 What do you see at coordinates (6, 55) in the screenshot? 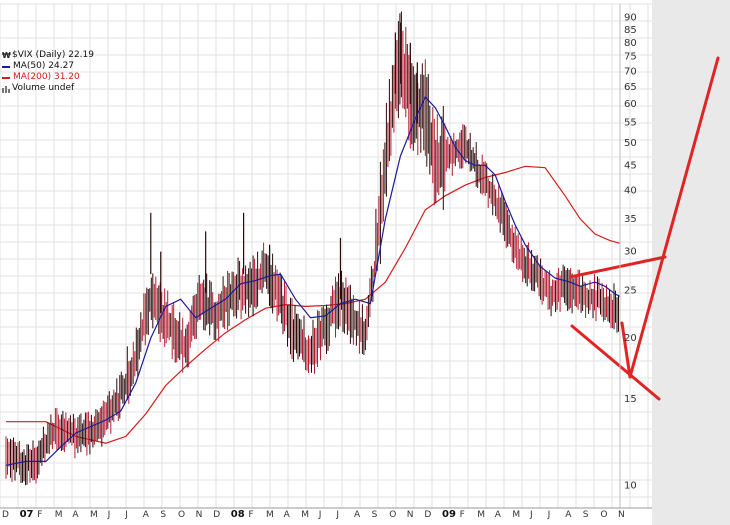
I see `chart-symbol-icon: ₩` at bounding box center [6, 55].